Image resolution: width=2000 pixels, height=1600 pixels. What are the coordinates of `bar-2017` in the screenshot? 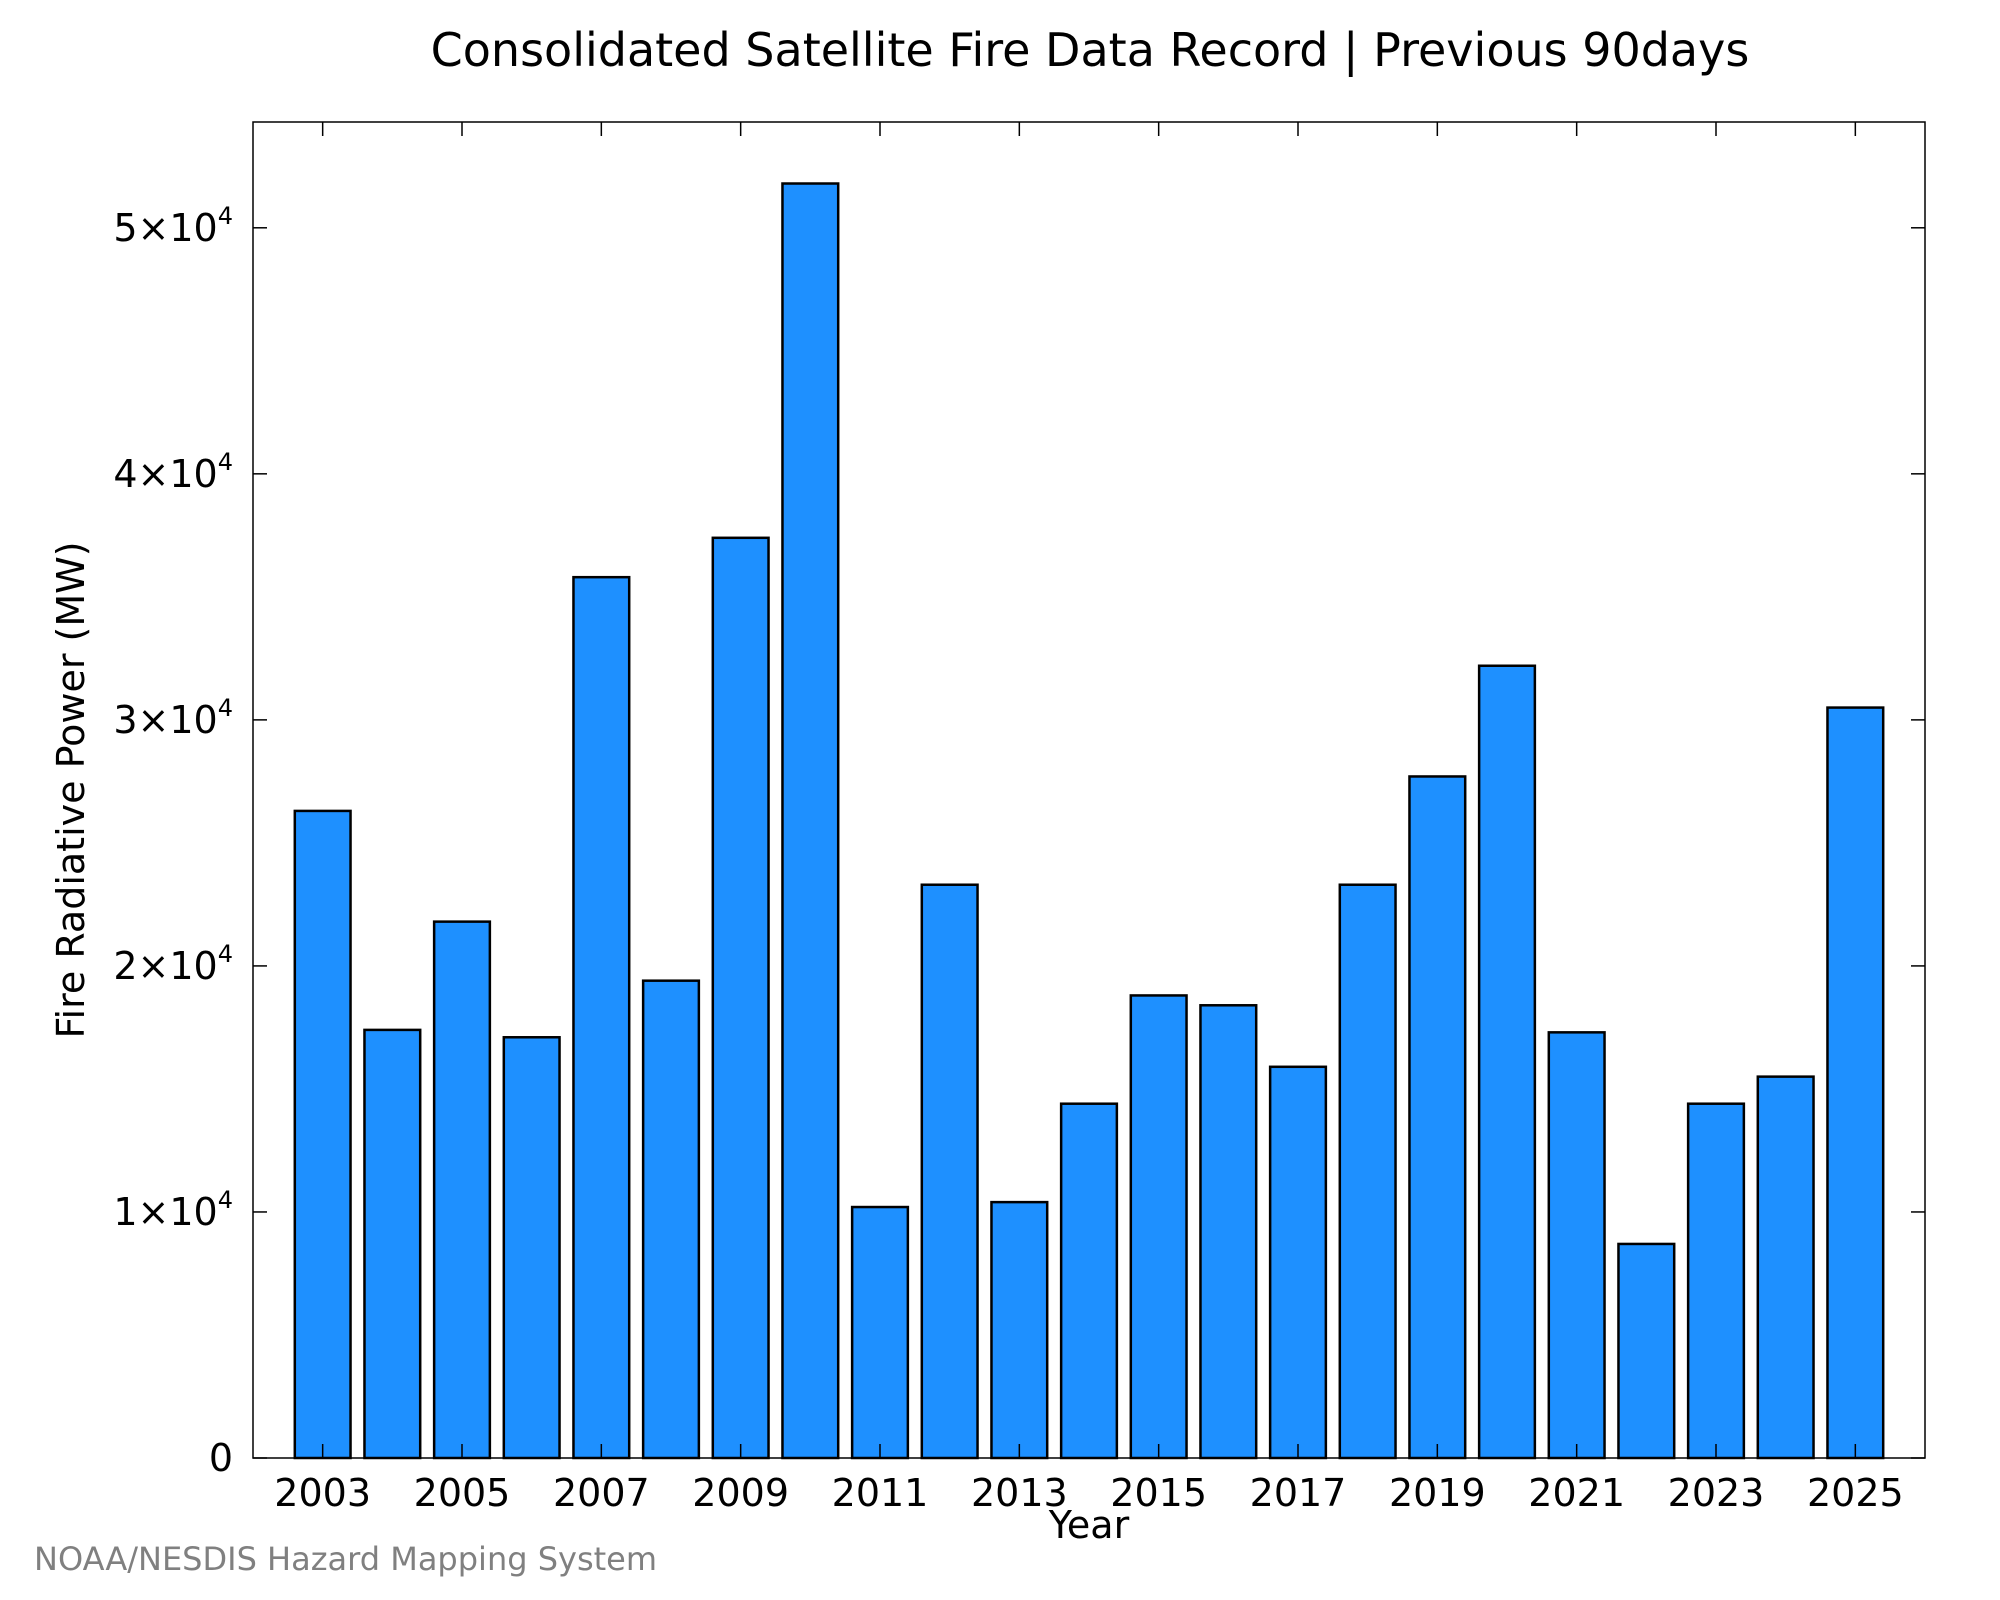 It's located at (1298, 1262).